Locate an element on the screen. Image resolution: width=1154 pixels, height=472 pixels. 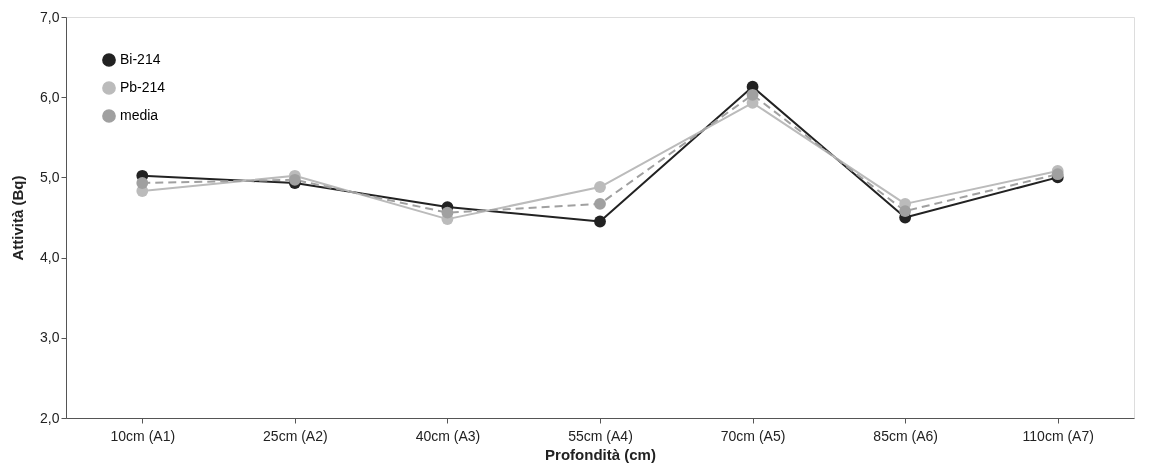
y-tick-label: 7,0 is located at coordinates (50, 16).